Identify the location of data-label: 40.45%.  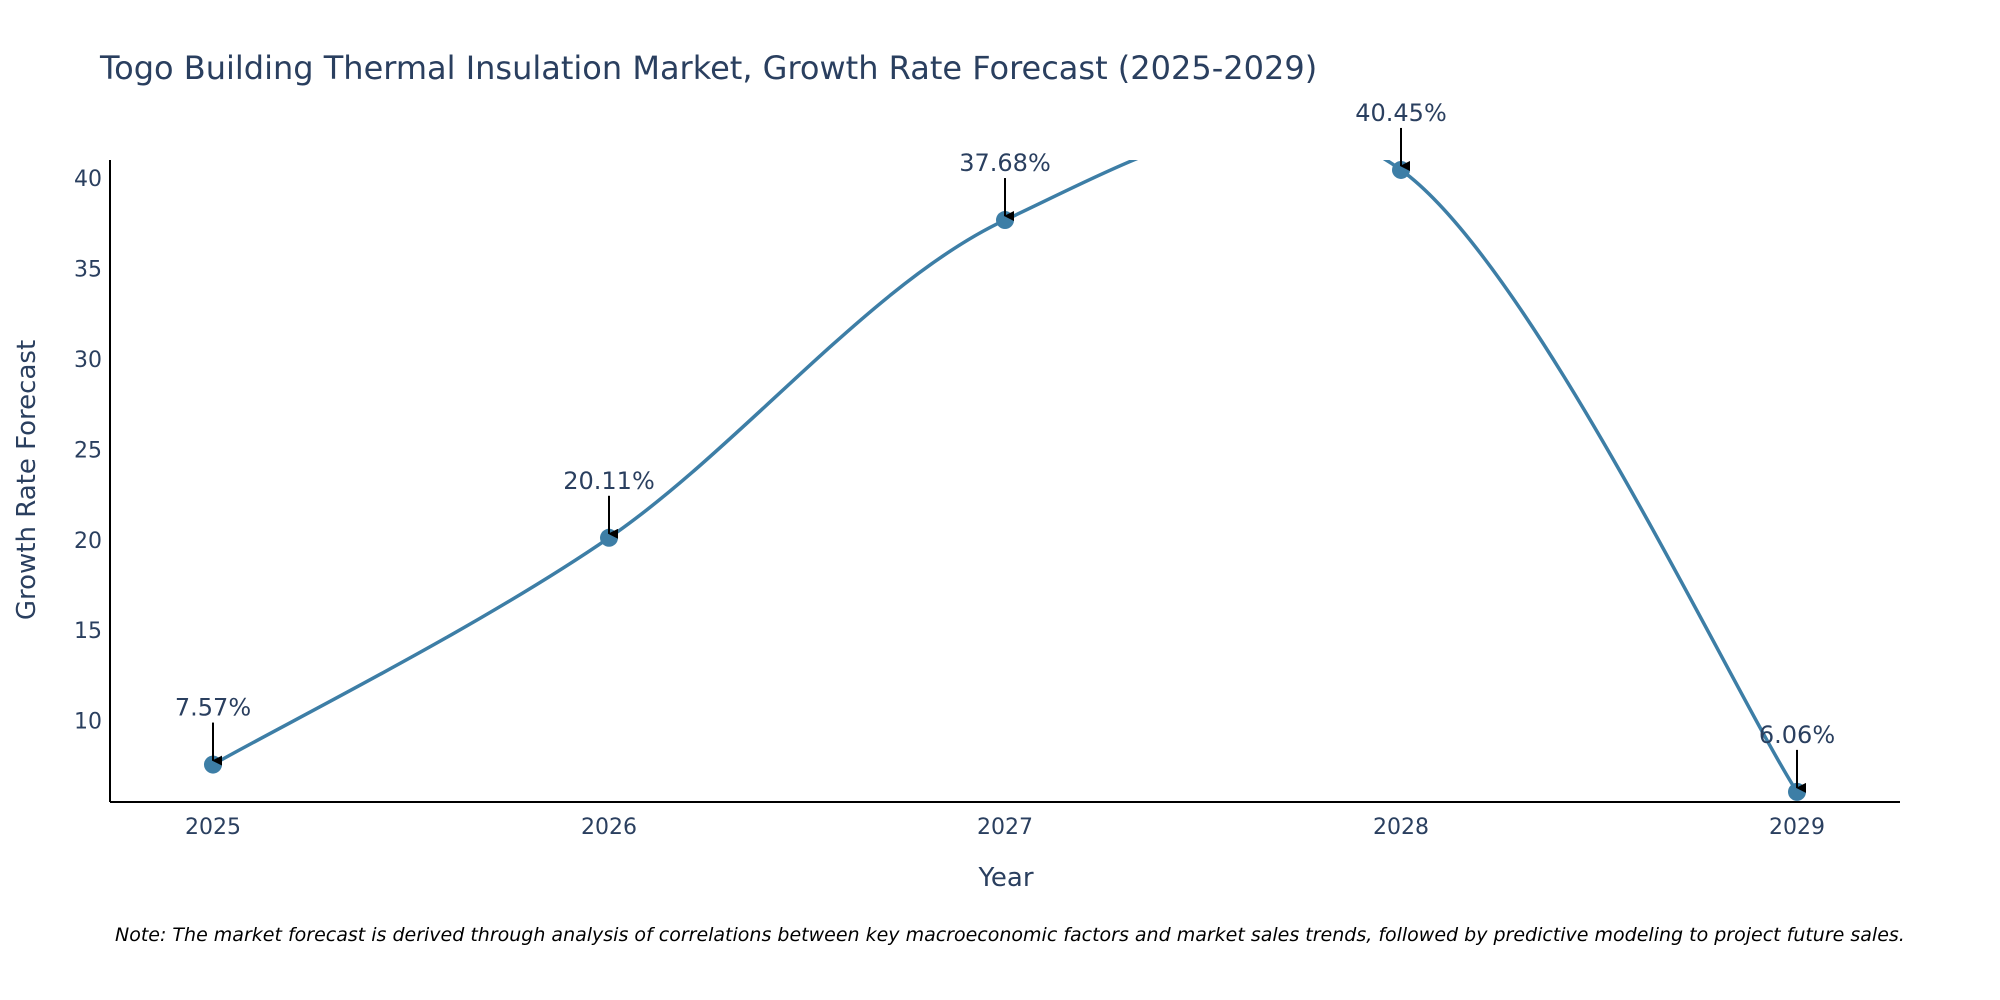
(1401, 113).